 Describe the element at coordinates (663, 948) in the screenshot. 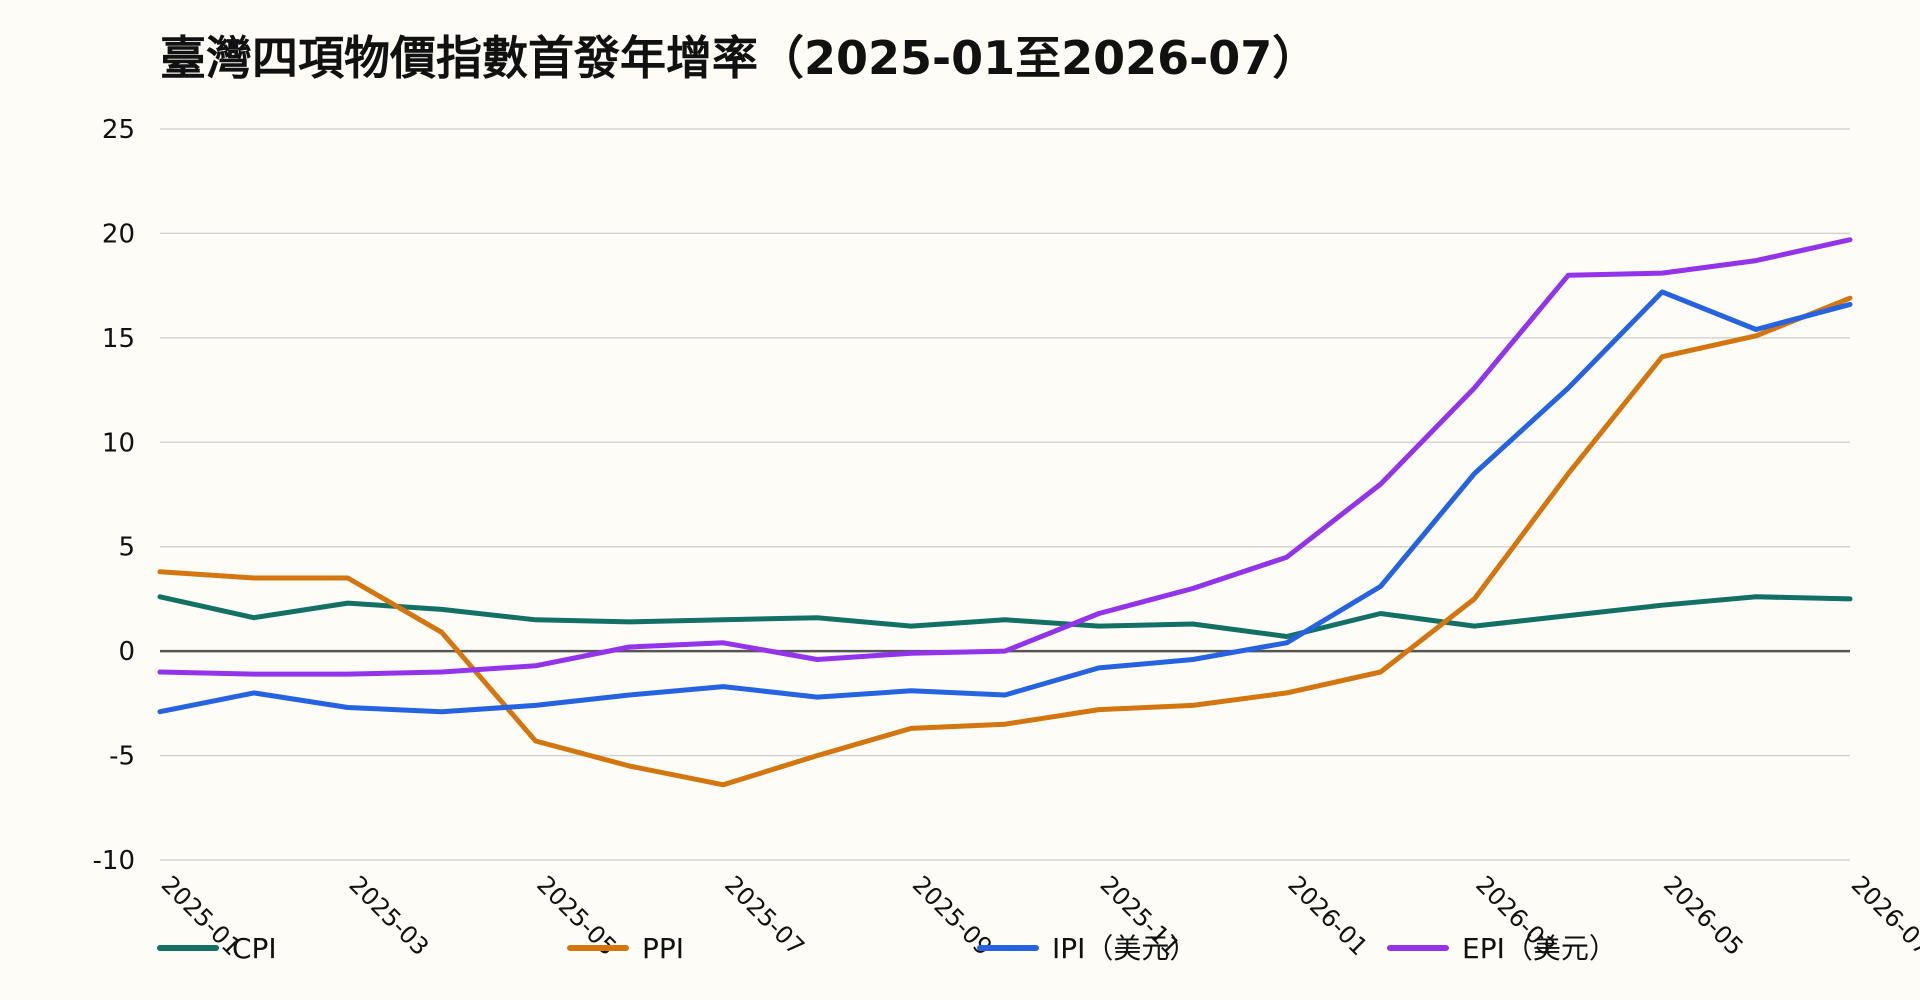

I see `legend-label: PPI` at that location.